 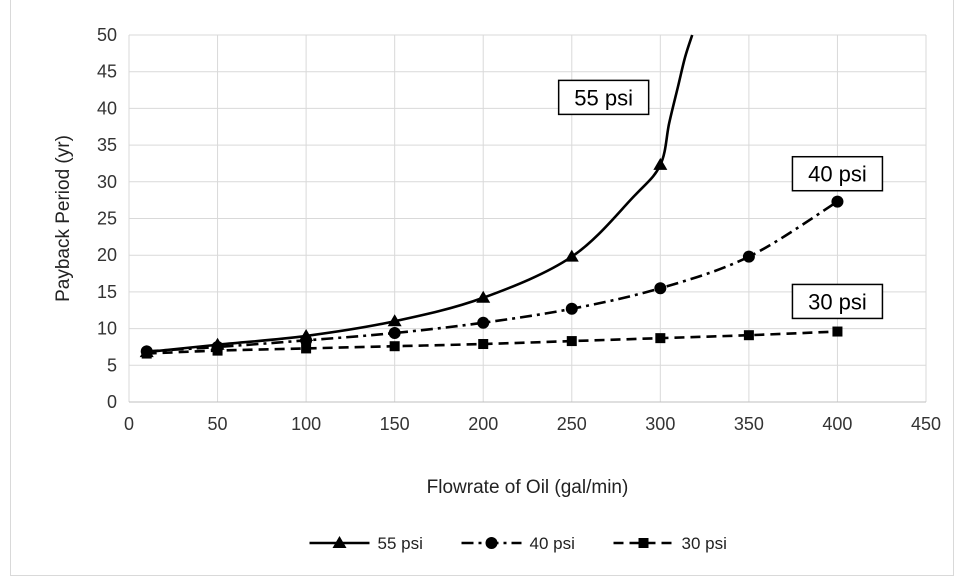 What do you see at coordinates (572, 424) in the screenshot?
I see `x-tick-label: 250` at bounding box center [572, 424].